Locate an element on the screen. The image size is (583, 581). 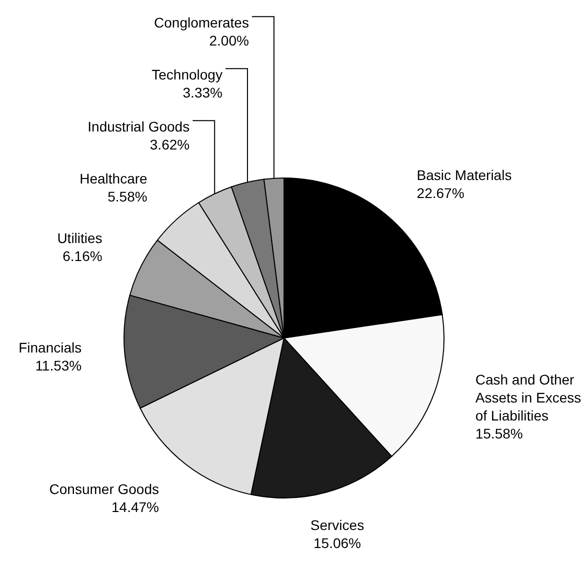
slice-label: Financials is located at coordinates (50, 348).